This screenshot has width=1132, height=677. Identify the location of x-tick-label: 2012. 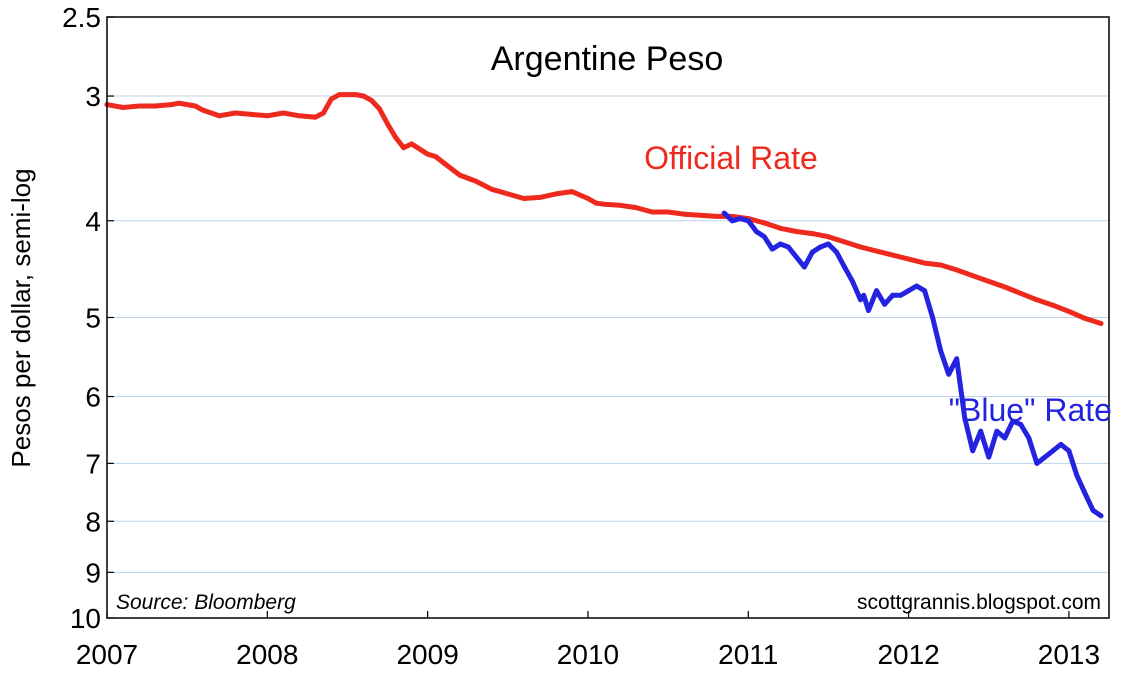
(908, 654).